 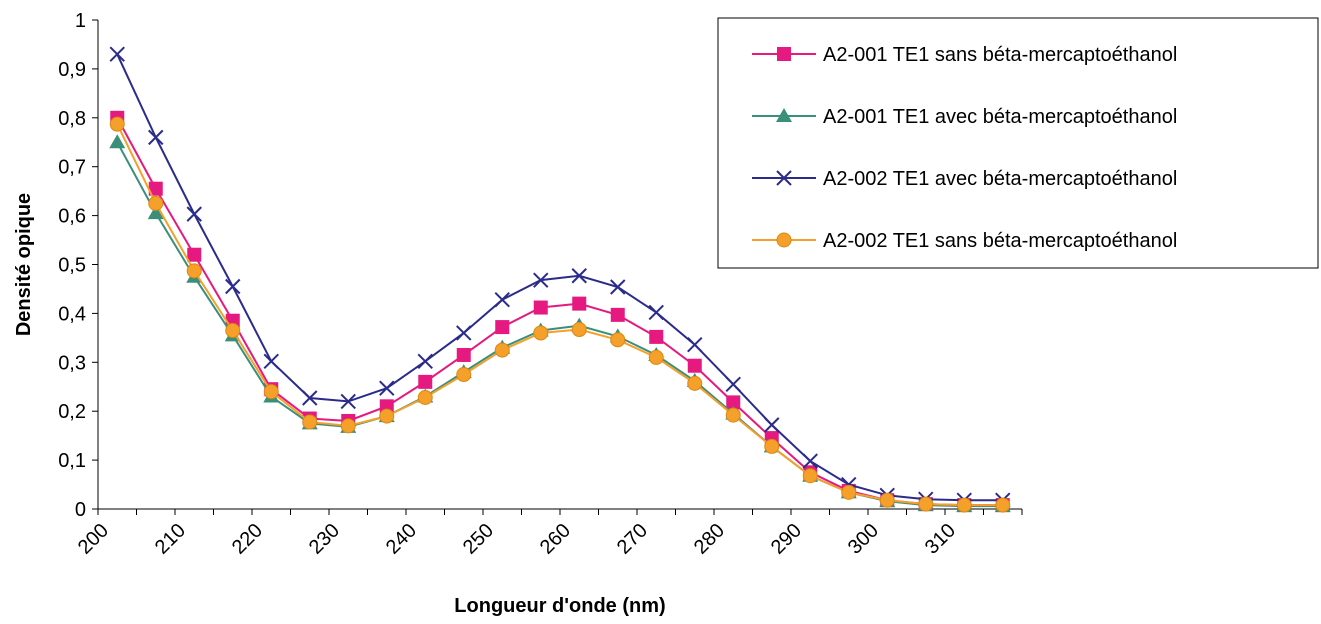 What do you see at coordinates (72, 119) in the screenshot?
I see `y-tick-label: 0,8` at bounding box center [72, 119].